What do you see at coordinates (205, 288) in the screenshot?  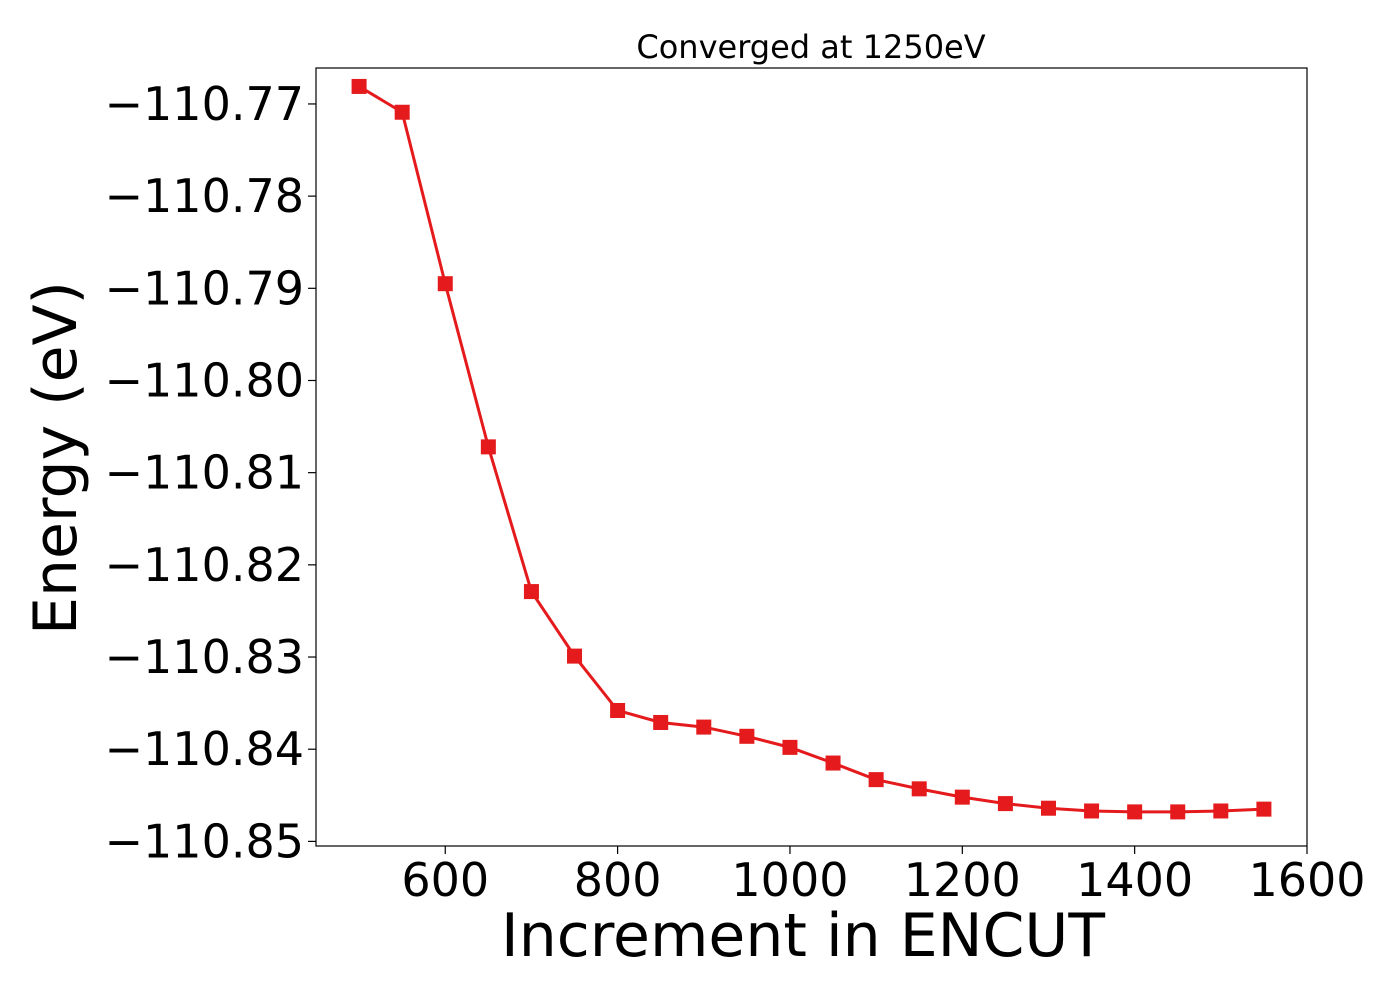 I see `y-tick-label: −110.79` at bounding box center [205, 288].